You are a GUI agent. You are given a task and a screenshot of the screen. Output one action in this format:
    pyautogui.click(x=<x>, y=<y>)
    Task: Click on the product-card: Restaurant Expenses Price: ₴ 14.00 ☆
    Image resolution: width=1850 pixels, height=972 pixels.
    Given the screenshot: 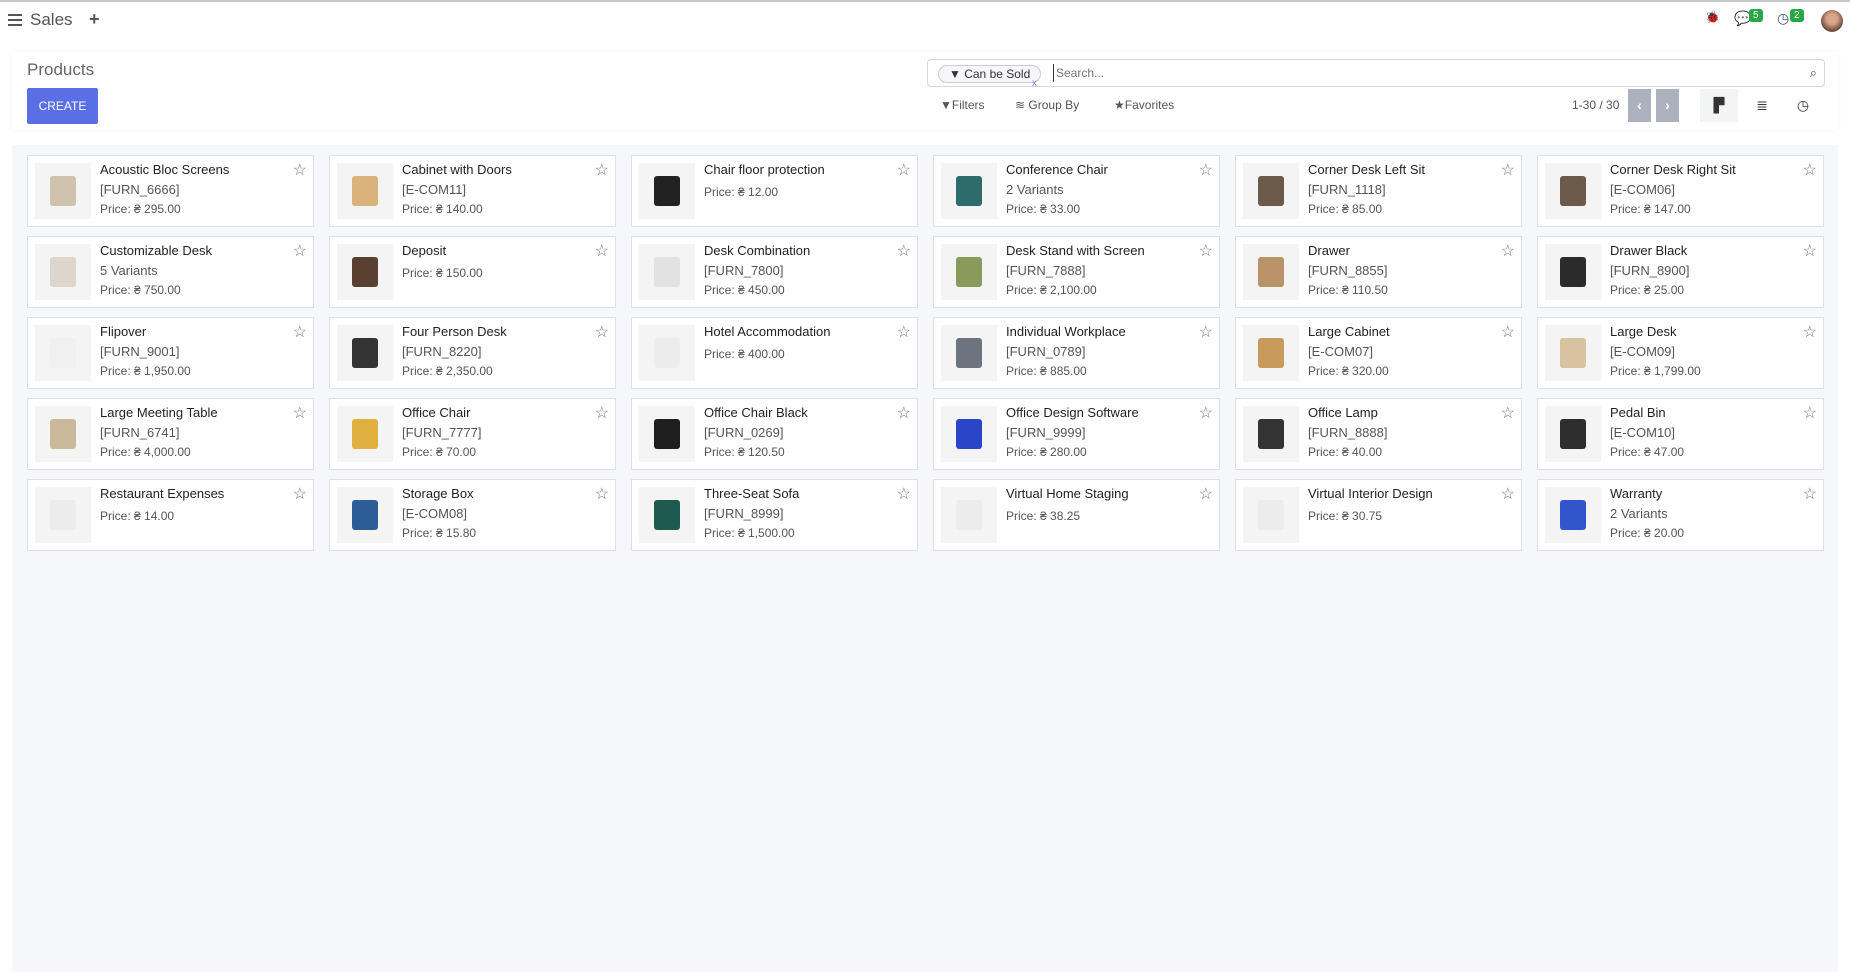 What is the action you would take?
    pyautogui.click(x=170, y=515)
    